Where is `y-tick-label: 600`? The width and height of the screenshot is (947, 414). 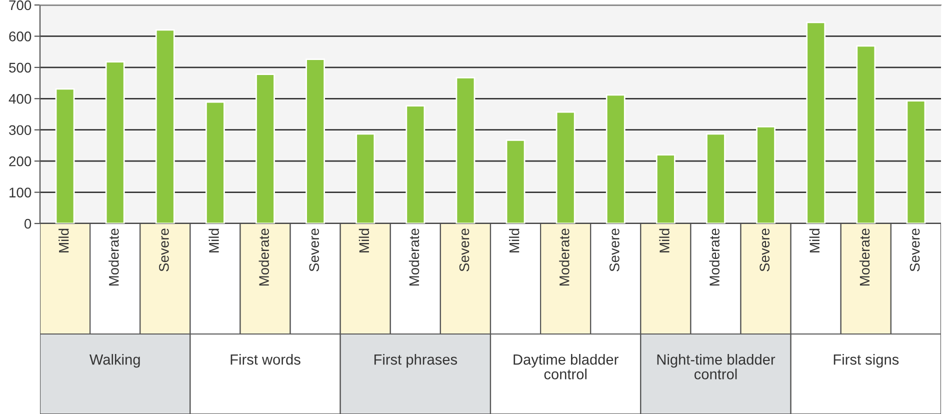
y-tick-label: 600 is located at coordinates (20, 37).